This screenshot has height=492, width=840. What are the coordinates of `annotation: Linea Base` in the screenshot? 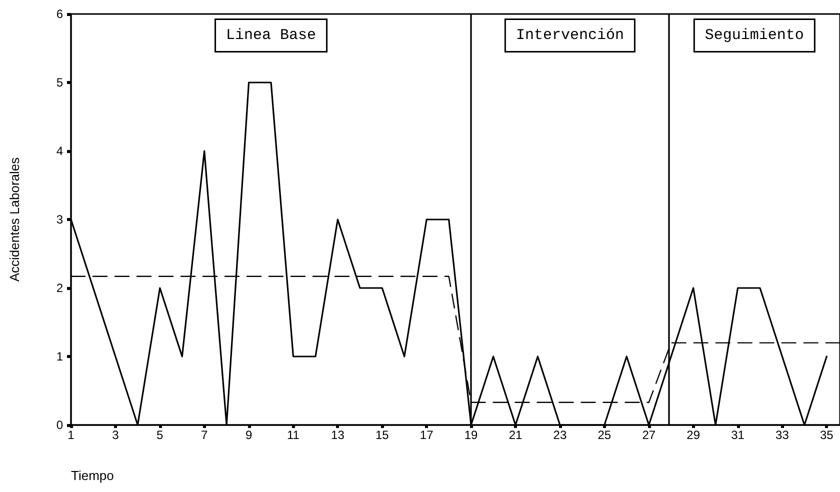 It's located at (271, 35).